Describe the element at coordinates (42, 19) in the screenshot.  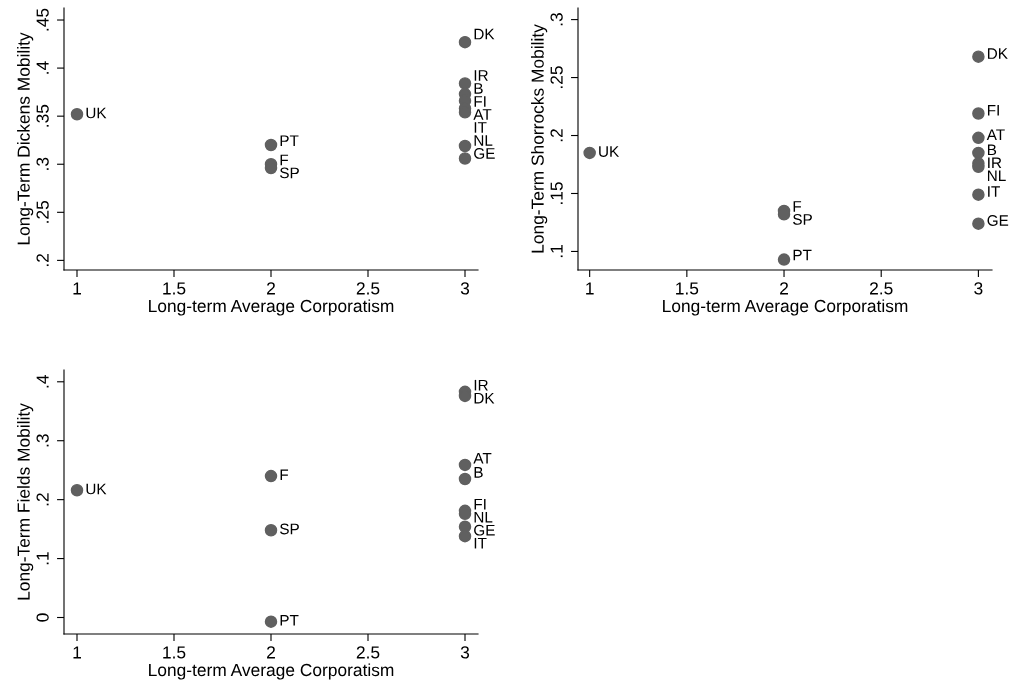
I see `y-tick-label: .45` at that location.